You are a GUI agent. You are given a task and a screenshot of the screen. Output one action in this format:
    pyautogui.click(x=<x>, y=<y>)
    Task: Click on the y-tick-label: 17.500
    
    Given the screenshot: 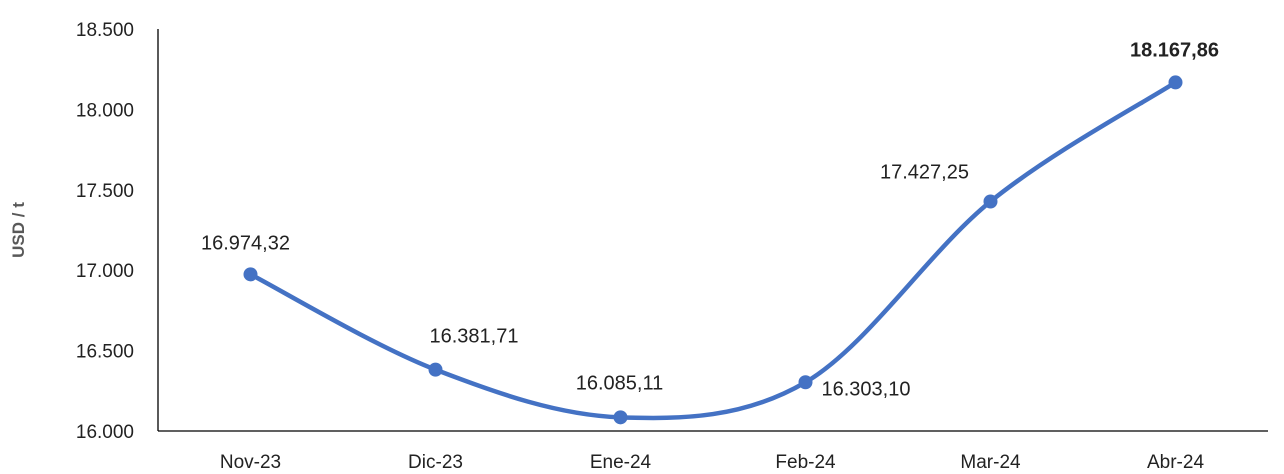 What is the action you would take?
    pyautogui.click(x=105, y=191)
    